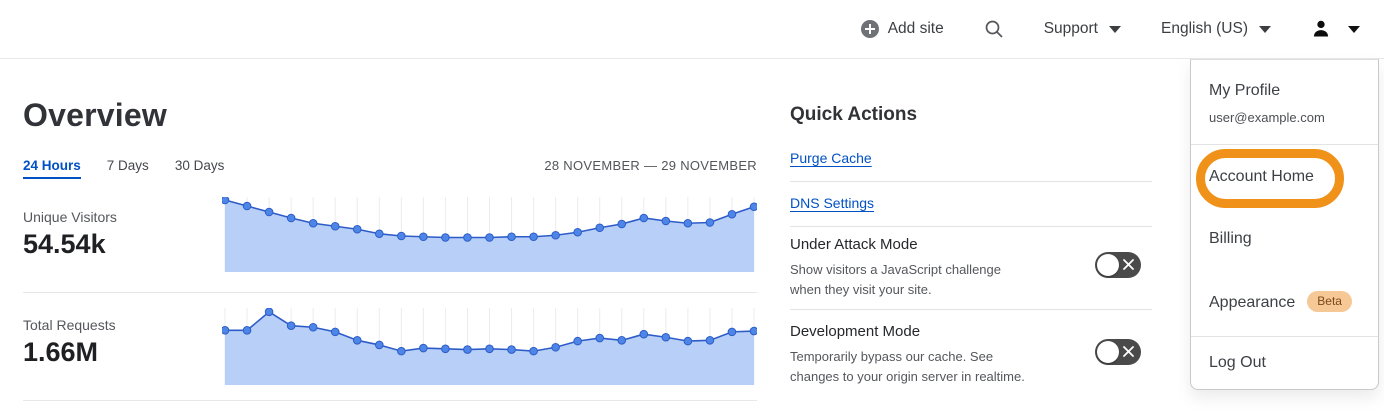 The height and width of the screenshot is (414, 1384). I want to click on under-attack-mode-title: Under Attack Mode, so click(854, 244).